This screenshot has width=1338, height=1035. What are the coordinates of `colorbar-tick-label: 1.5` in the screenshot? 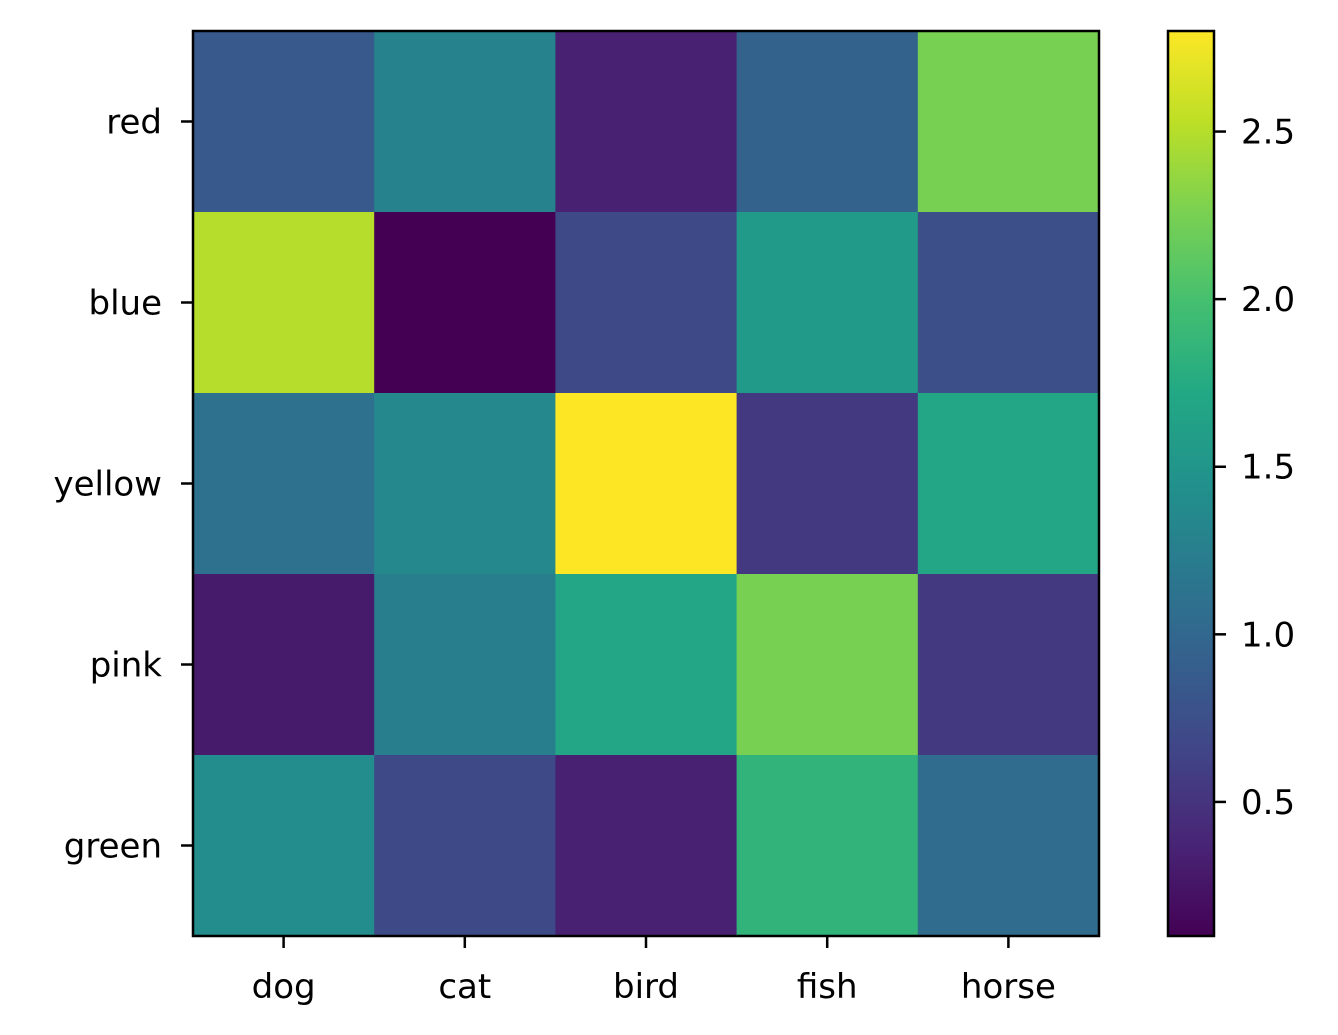 It's located at (1268, 468).